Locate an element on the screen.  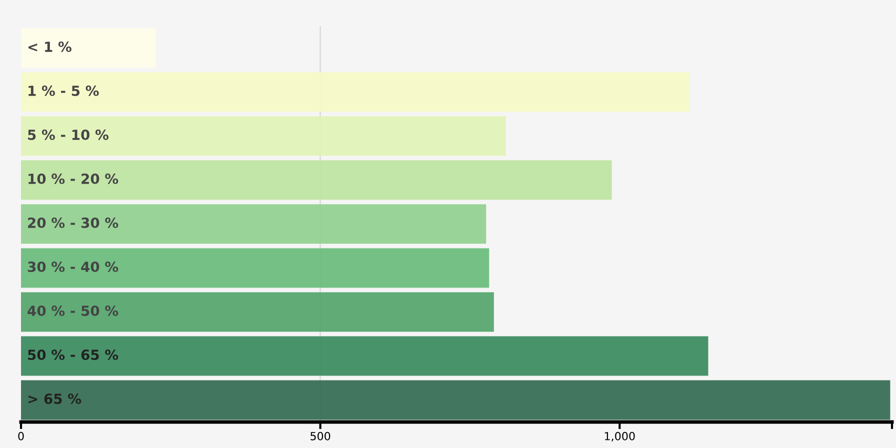
y-tick-label: 30 % - 40 % is located at coordinates (73, 267).